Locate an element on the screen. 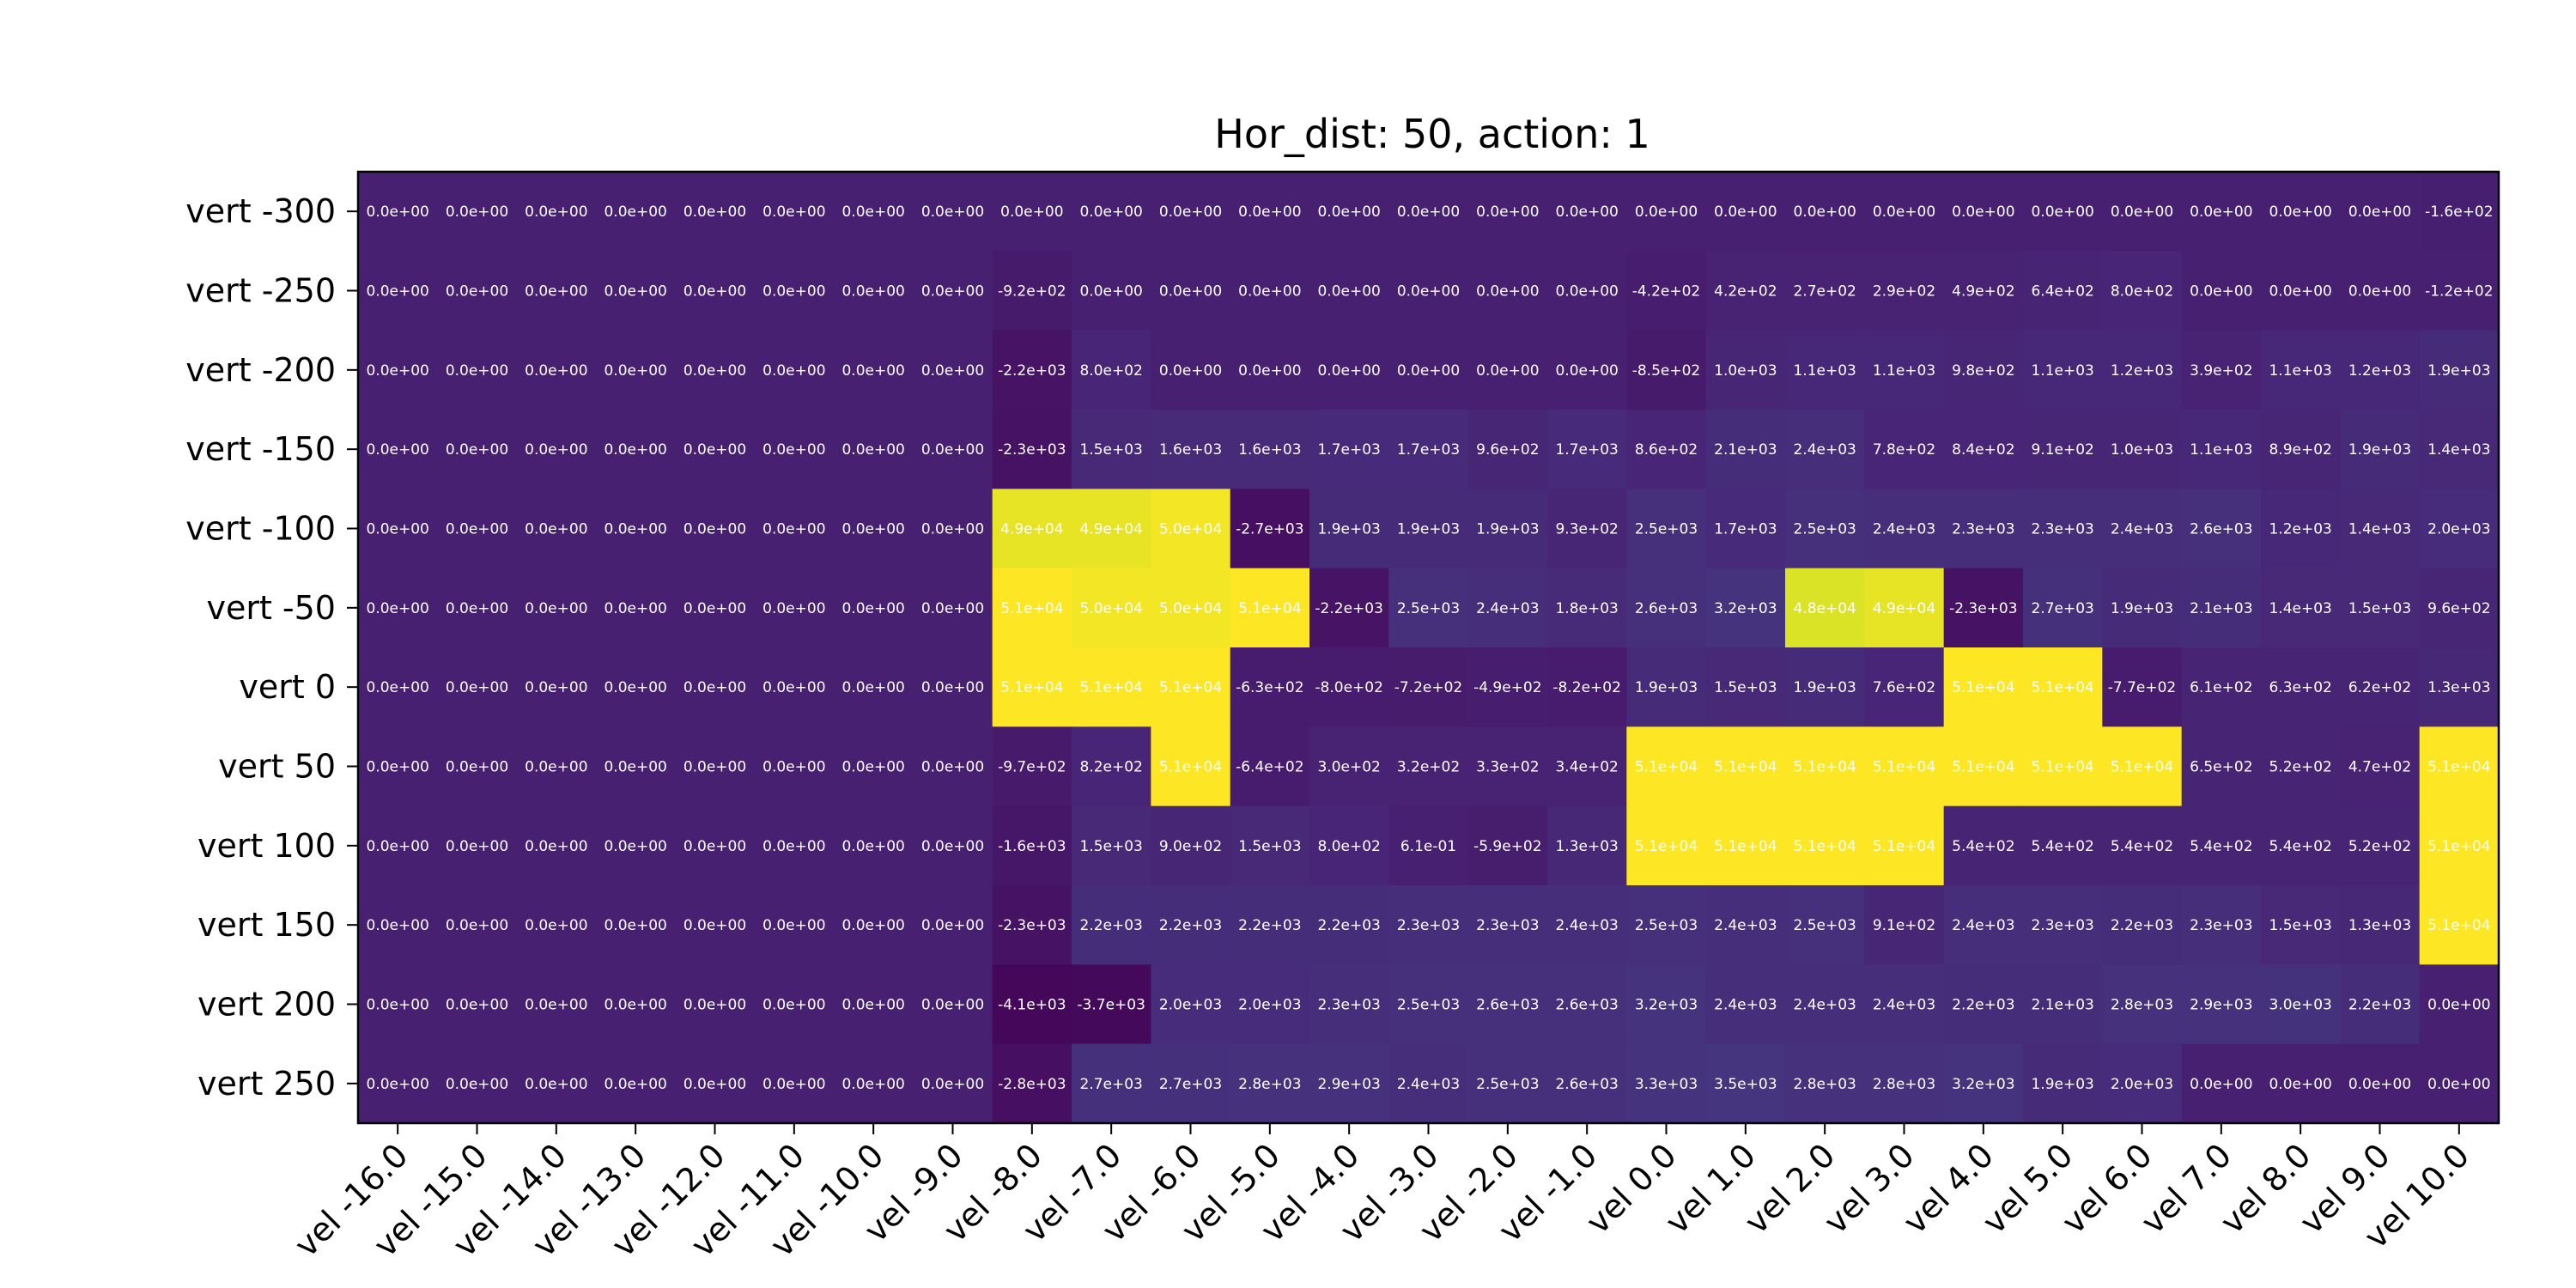 The height and width of the screenshot is (1288, 2576). cell-value-label: -8.2e+02 is located at coordinates (1587, 687).